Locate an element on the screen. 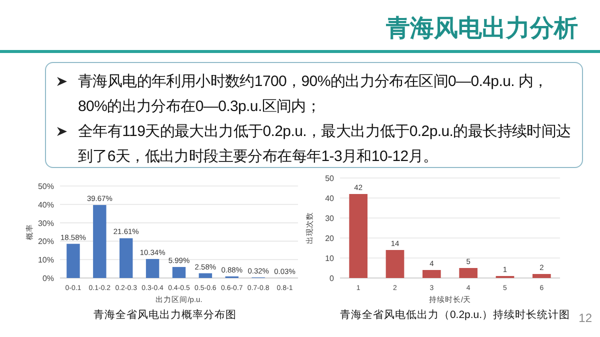 This screenshot has width=600, height=337. y-tick-label: 50 is located at coordinates (330, 178).